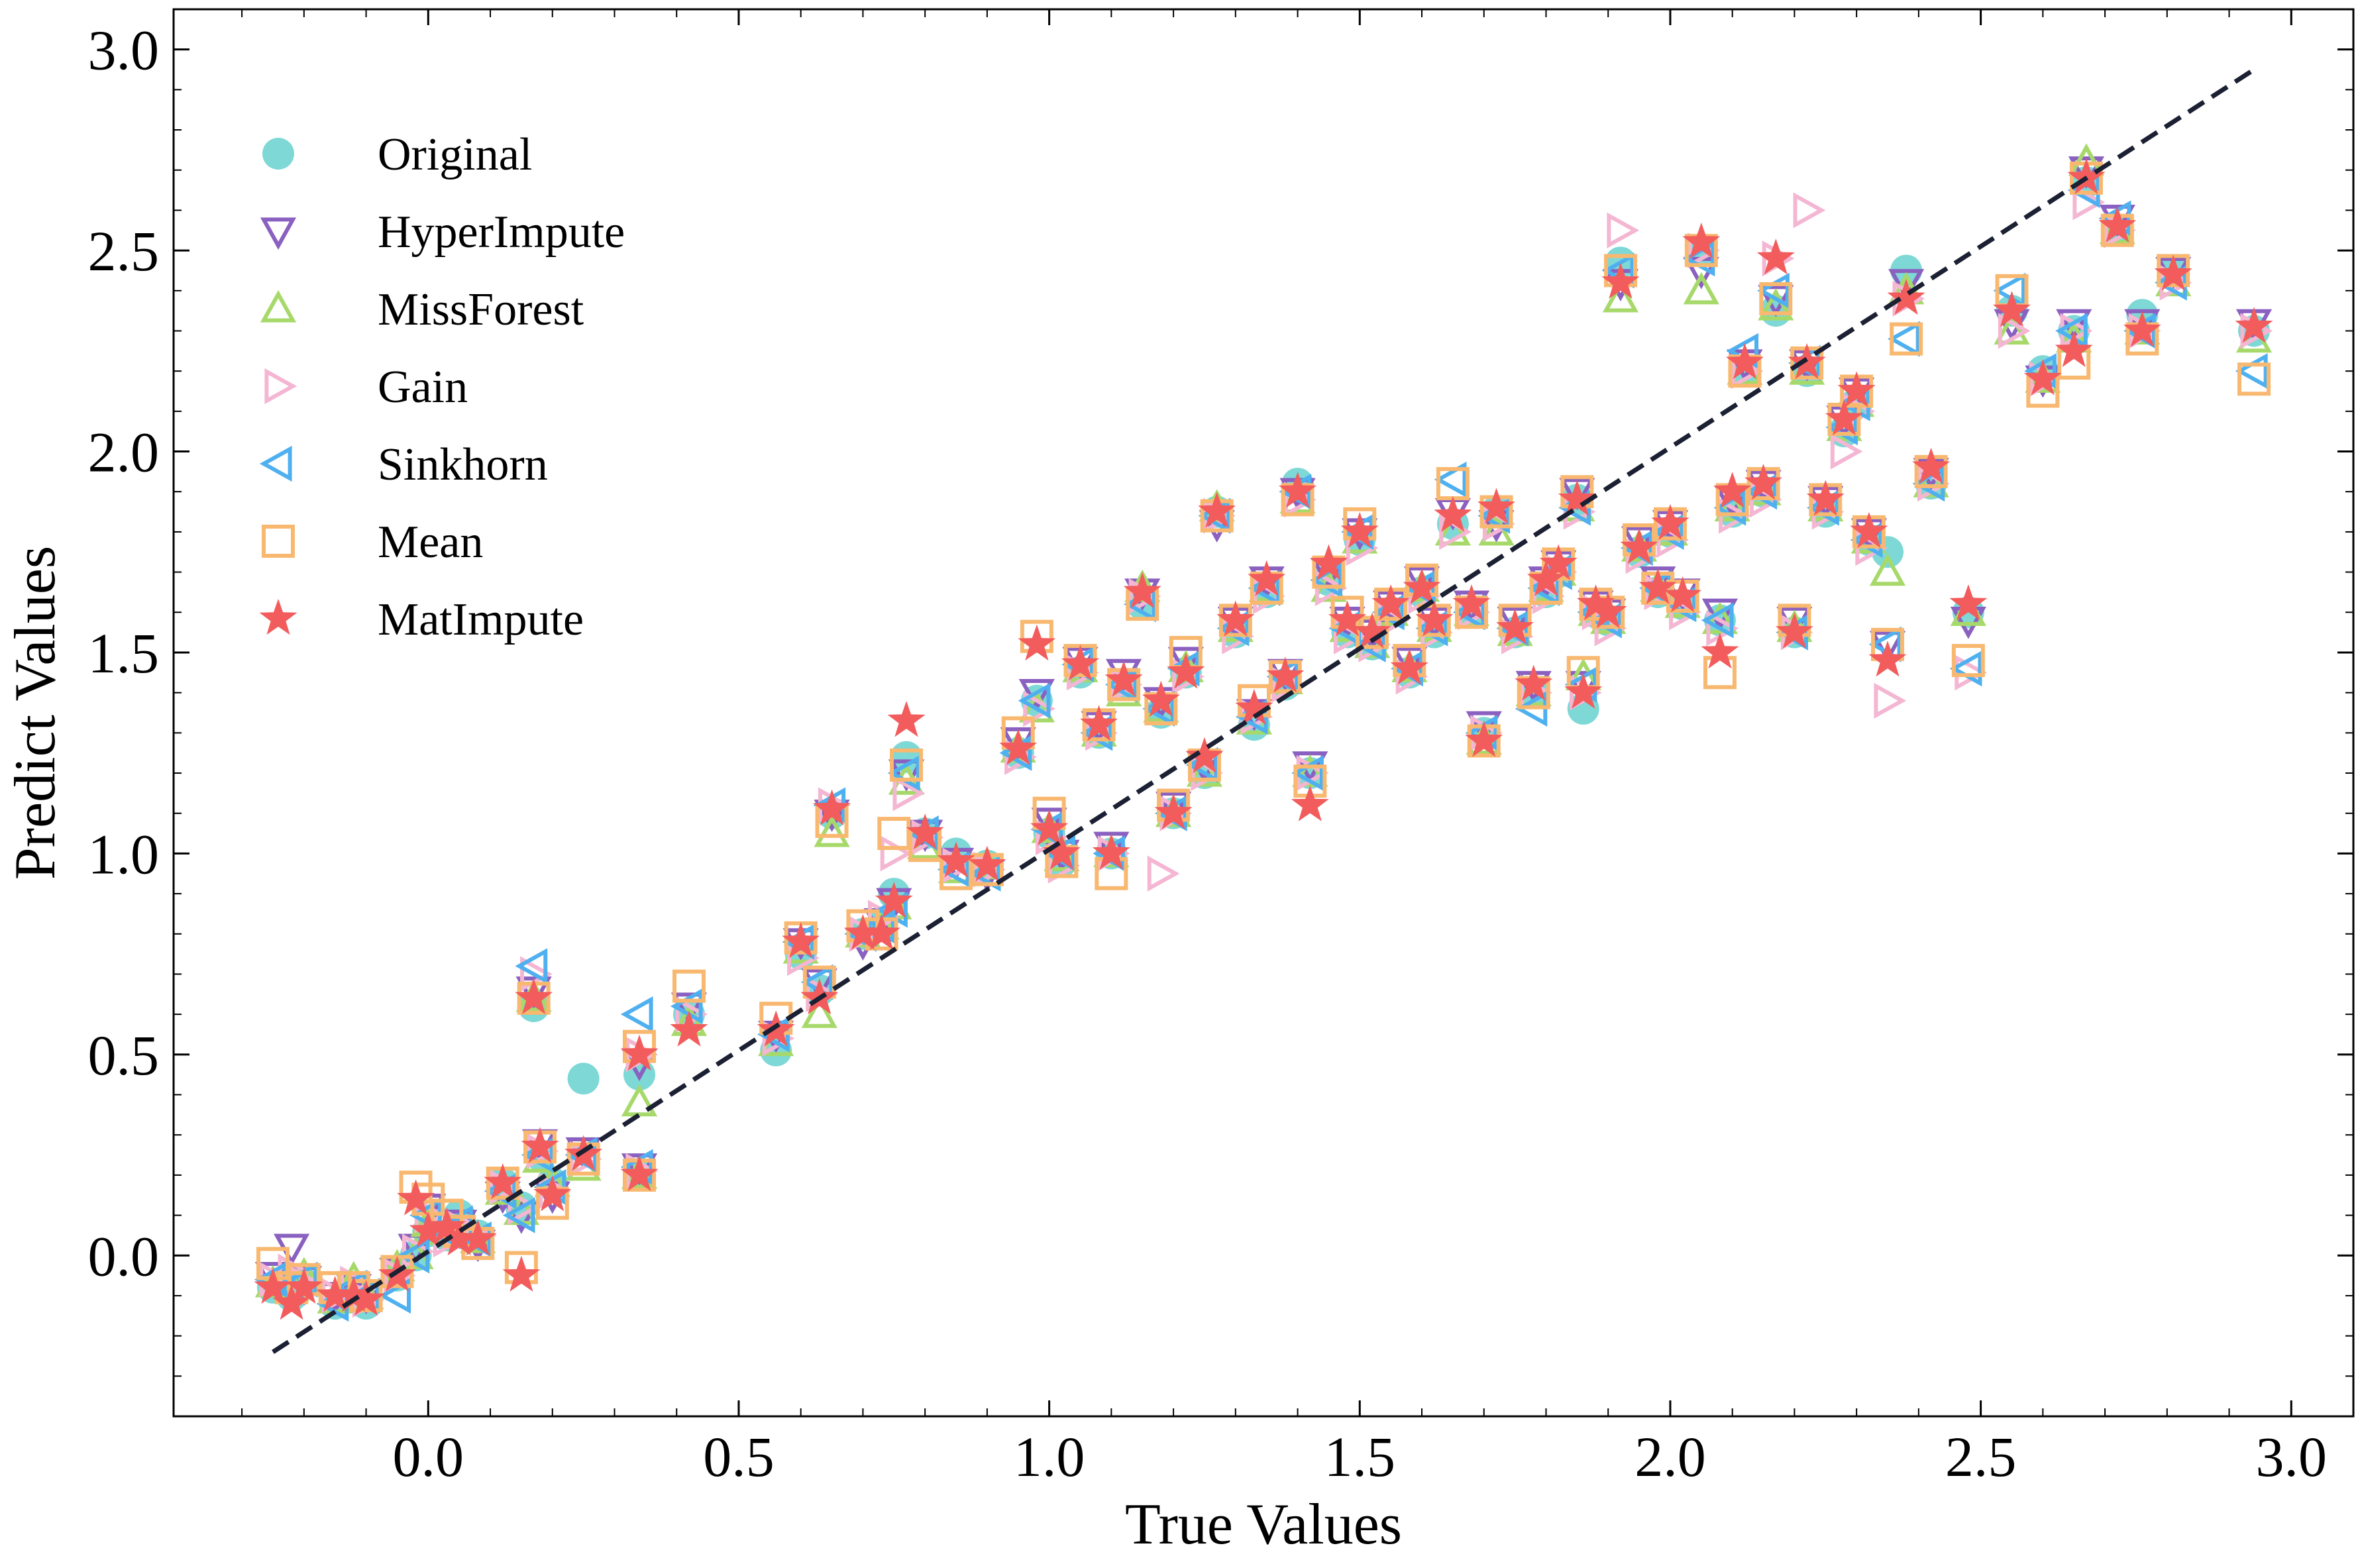 The image size is (2360, 1568). I want to click on x-tick-label: 0.0, so click(429, 1457).